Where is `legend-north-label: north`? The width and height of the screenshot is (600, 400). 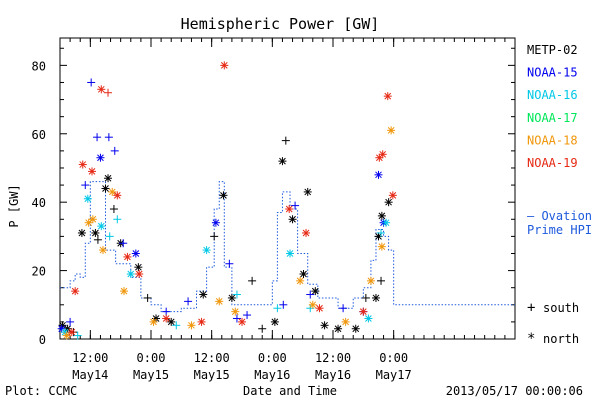 legend-north-label: north is located at coordinates (561, 339).